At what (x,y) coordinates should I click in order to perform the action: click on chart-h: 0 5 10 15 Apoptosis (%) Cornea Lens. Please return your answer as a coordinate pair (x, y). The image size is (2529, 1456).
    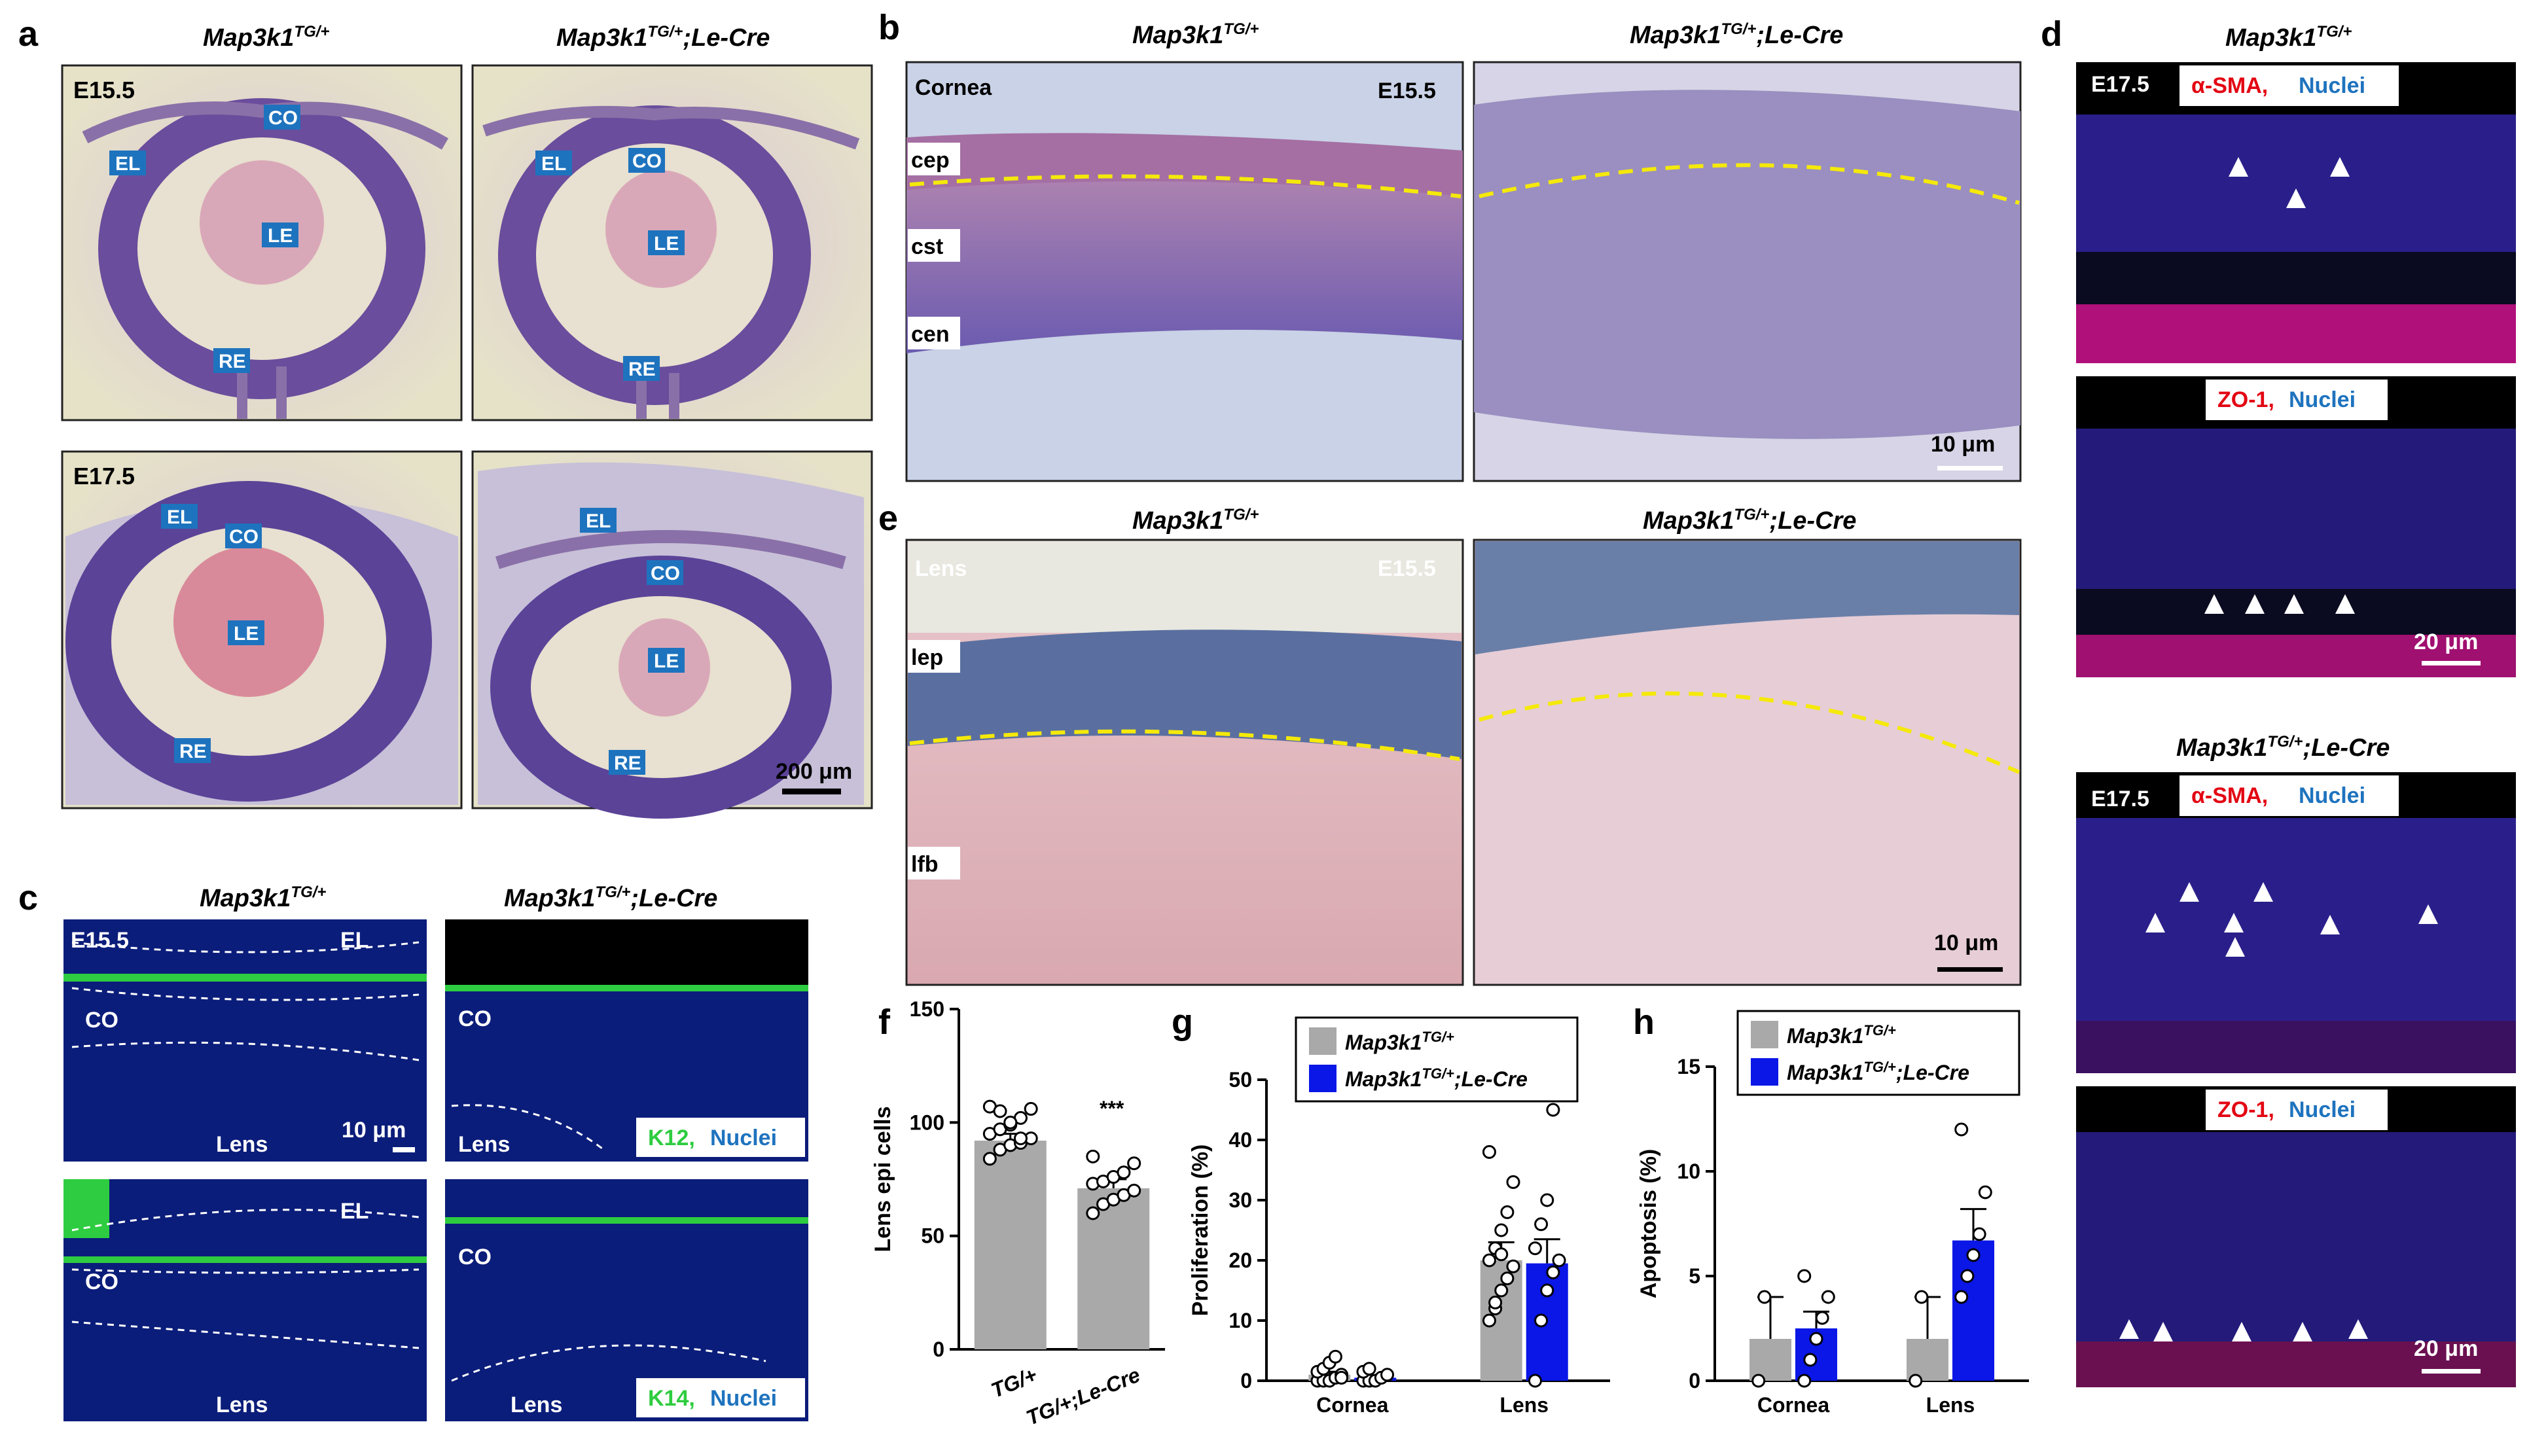
    Looking at the image, I should click on (1832, 1236).